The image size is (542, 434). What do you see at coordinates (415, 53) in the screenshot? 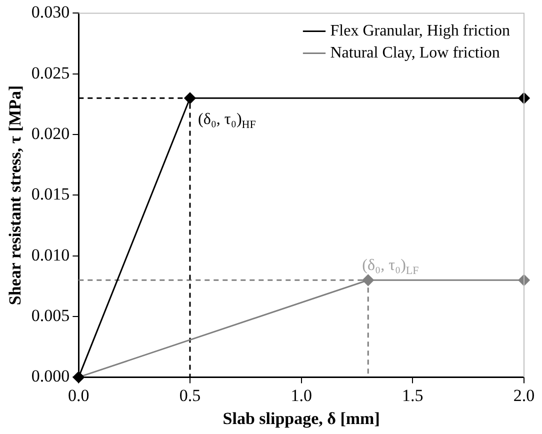
I see `legend-label: Natural Clay, Low friction` at bounding box center [415, 53].